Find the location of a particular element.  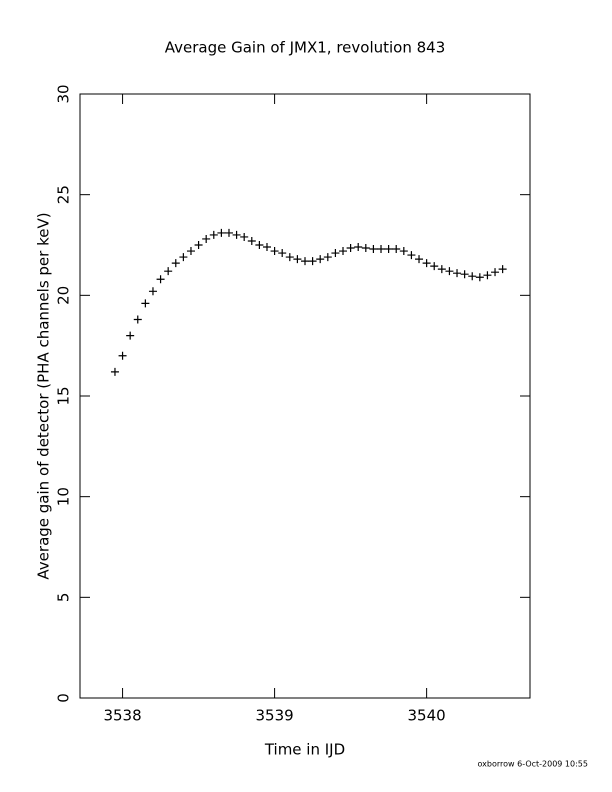

y-tick-label: 0 is located at coordinates (64, 698).